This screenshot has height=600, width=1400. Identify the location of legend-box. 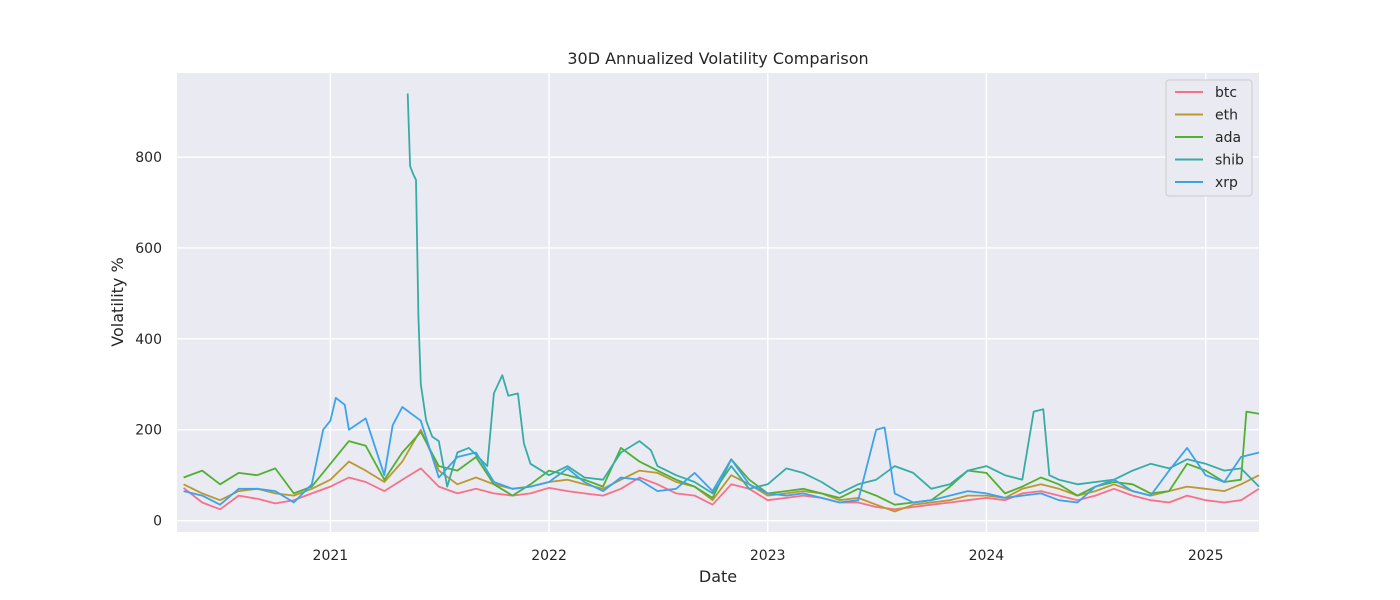
(1209, 138).